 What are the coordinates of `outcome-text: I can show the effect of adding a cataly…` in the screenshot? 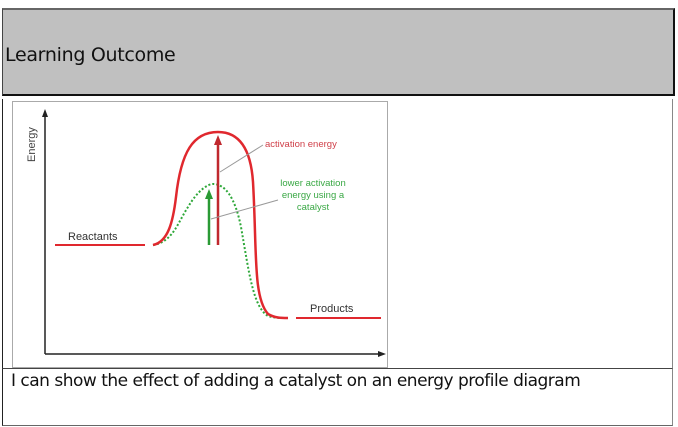 It's located at (296, 381).